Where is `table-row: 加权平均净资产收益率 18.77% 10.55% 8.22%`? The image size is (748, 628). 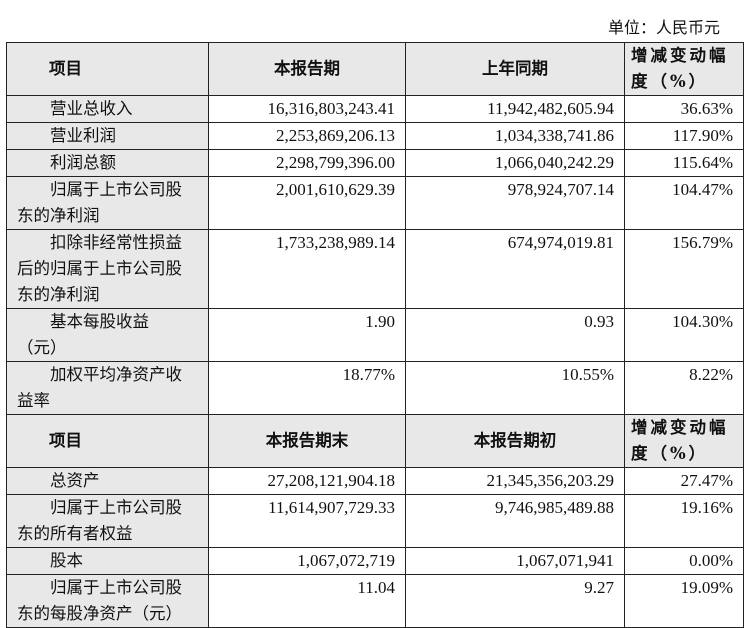
table-row: 加权平均净资产收益率 18.77% 10.55% 8.22% is located at coordinates (375, 388).